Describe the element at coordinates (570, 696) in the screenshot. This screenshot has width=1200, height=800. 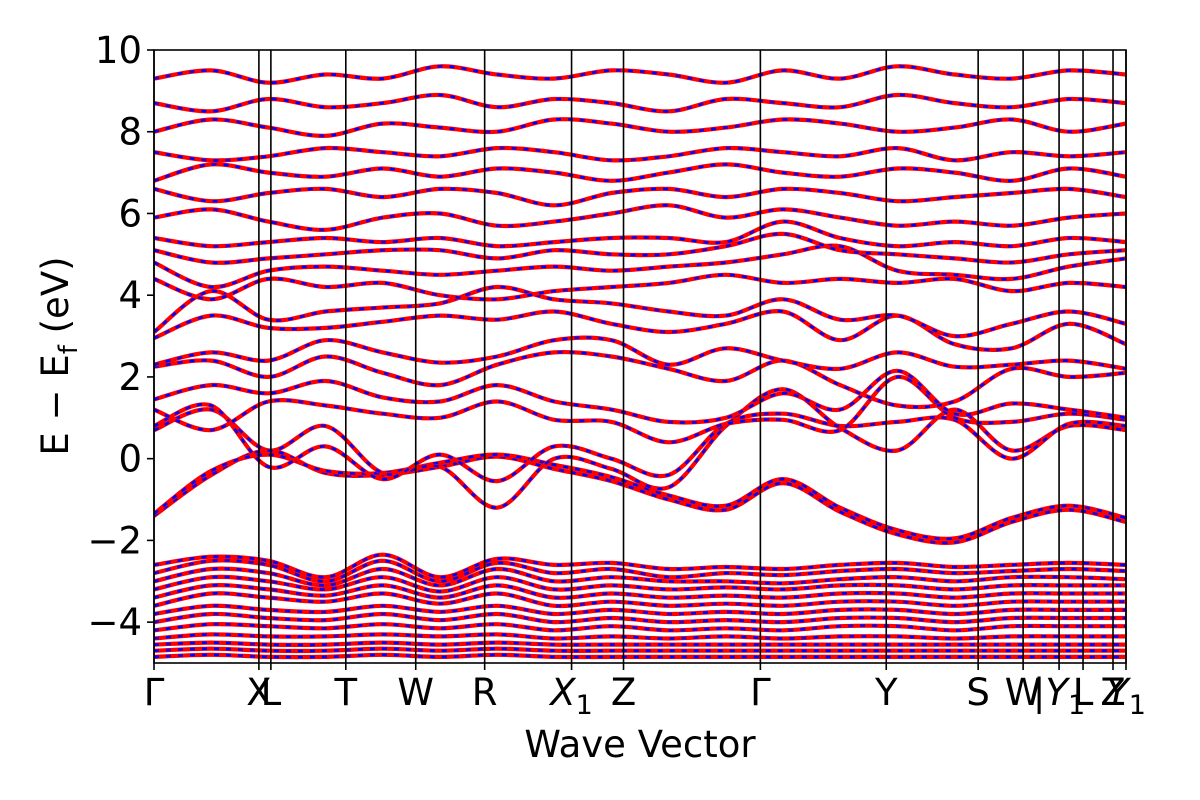
I see `x-tick-label: X1` at that location.